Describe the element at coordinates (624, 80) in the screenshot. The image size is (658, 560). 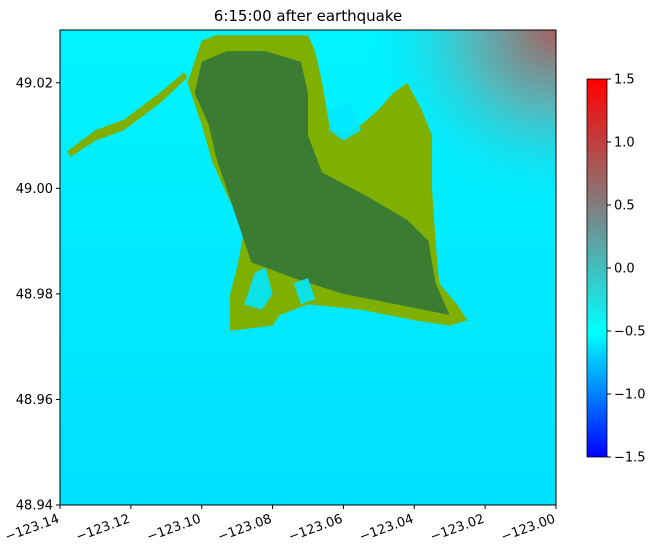
I see `colorbar-tick-label: 1.5` at that location.